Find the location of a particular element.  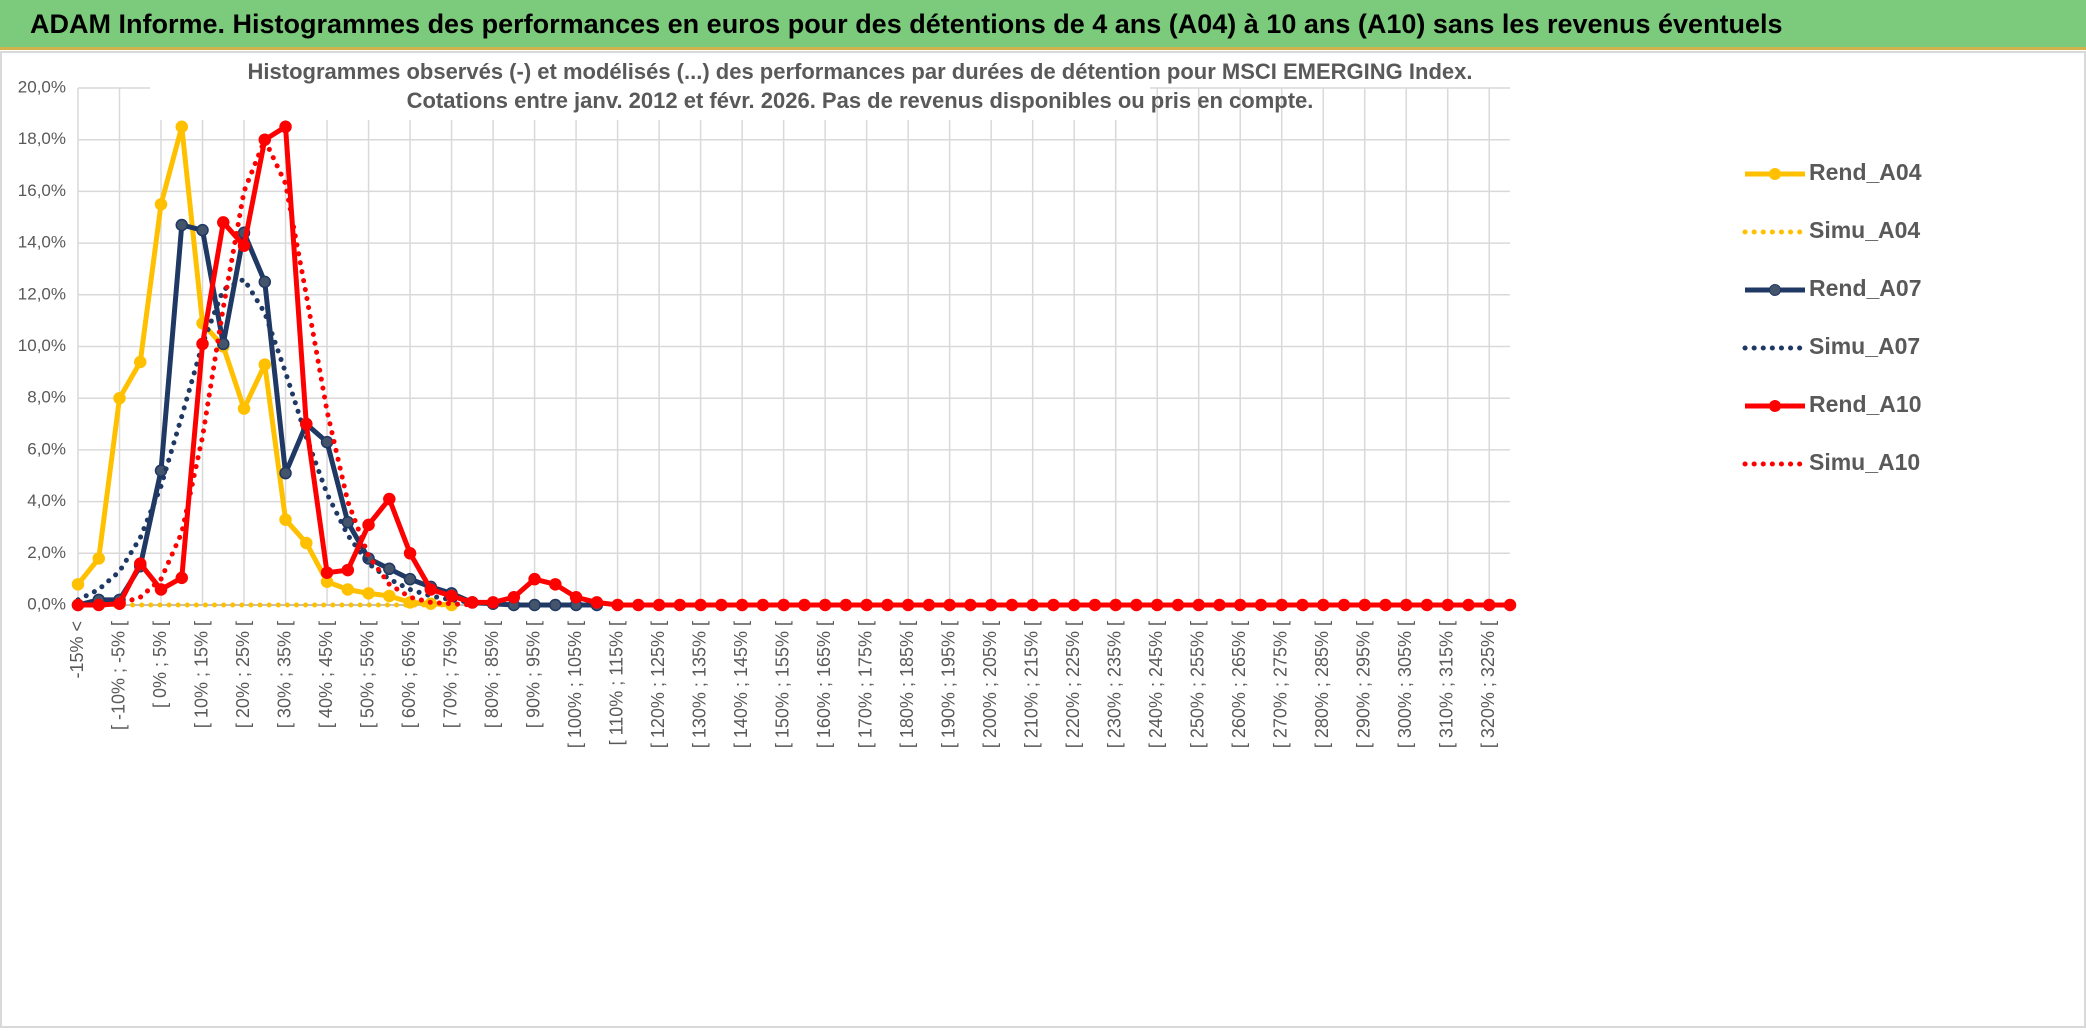

x-tick-label: [ 180% ; 185% [ is located at coordinates (907, 684).